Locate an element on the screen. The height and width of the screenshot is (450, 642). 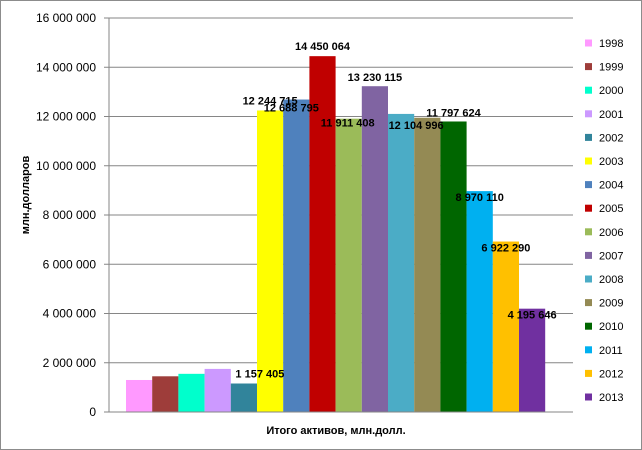
legend-label-1998: 1998 is located at coordinates (611, 44).